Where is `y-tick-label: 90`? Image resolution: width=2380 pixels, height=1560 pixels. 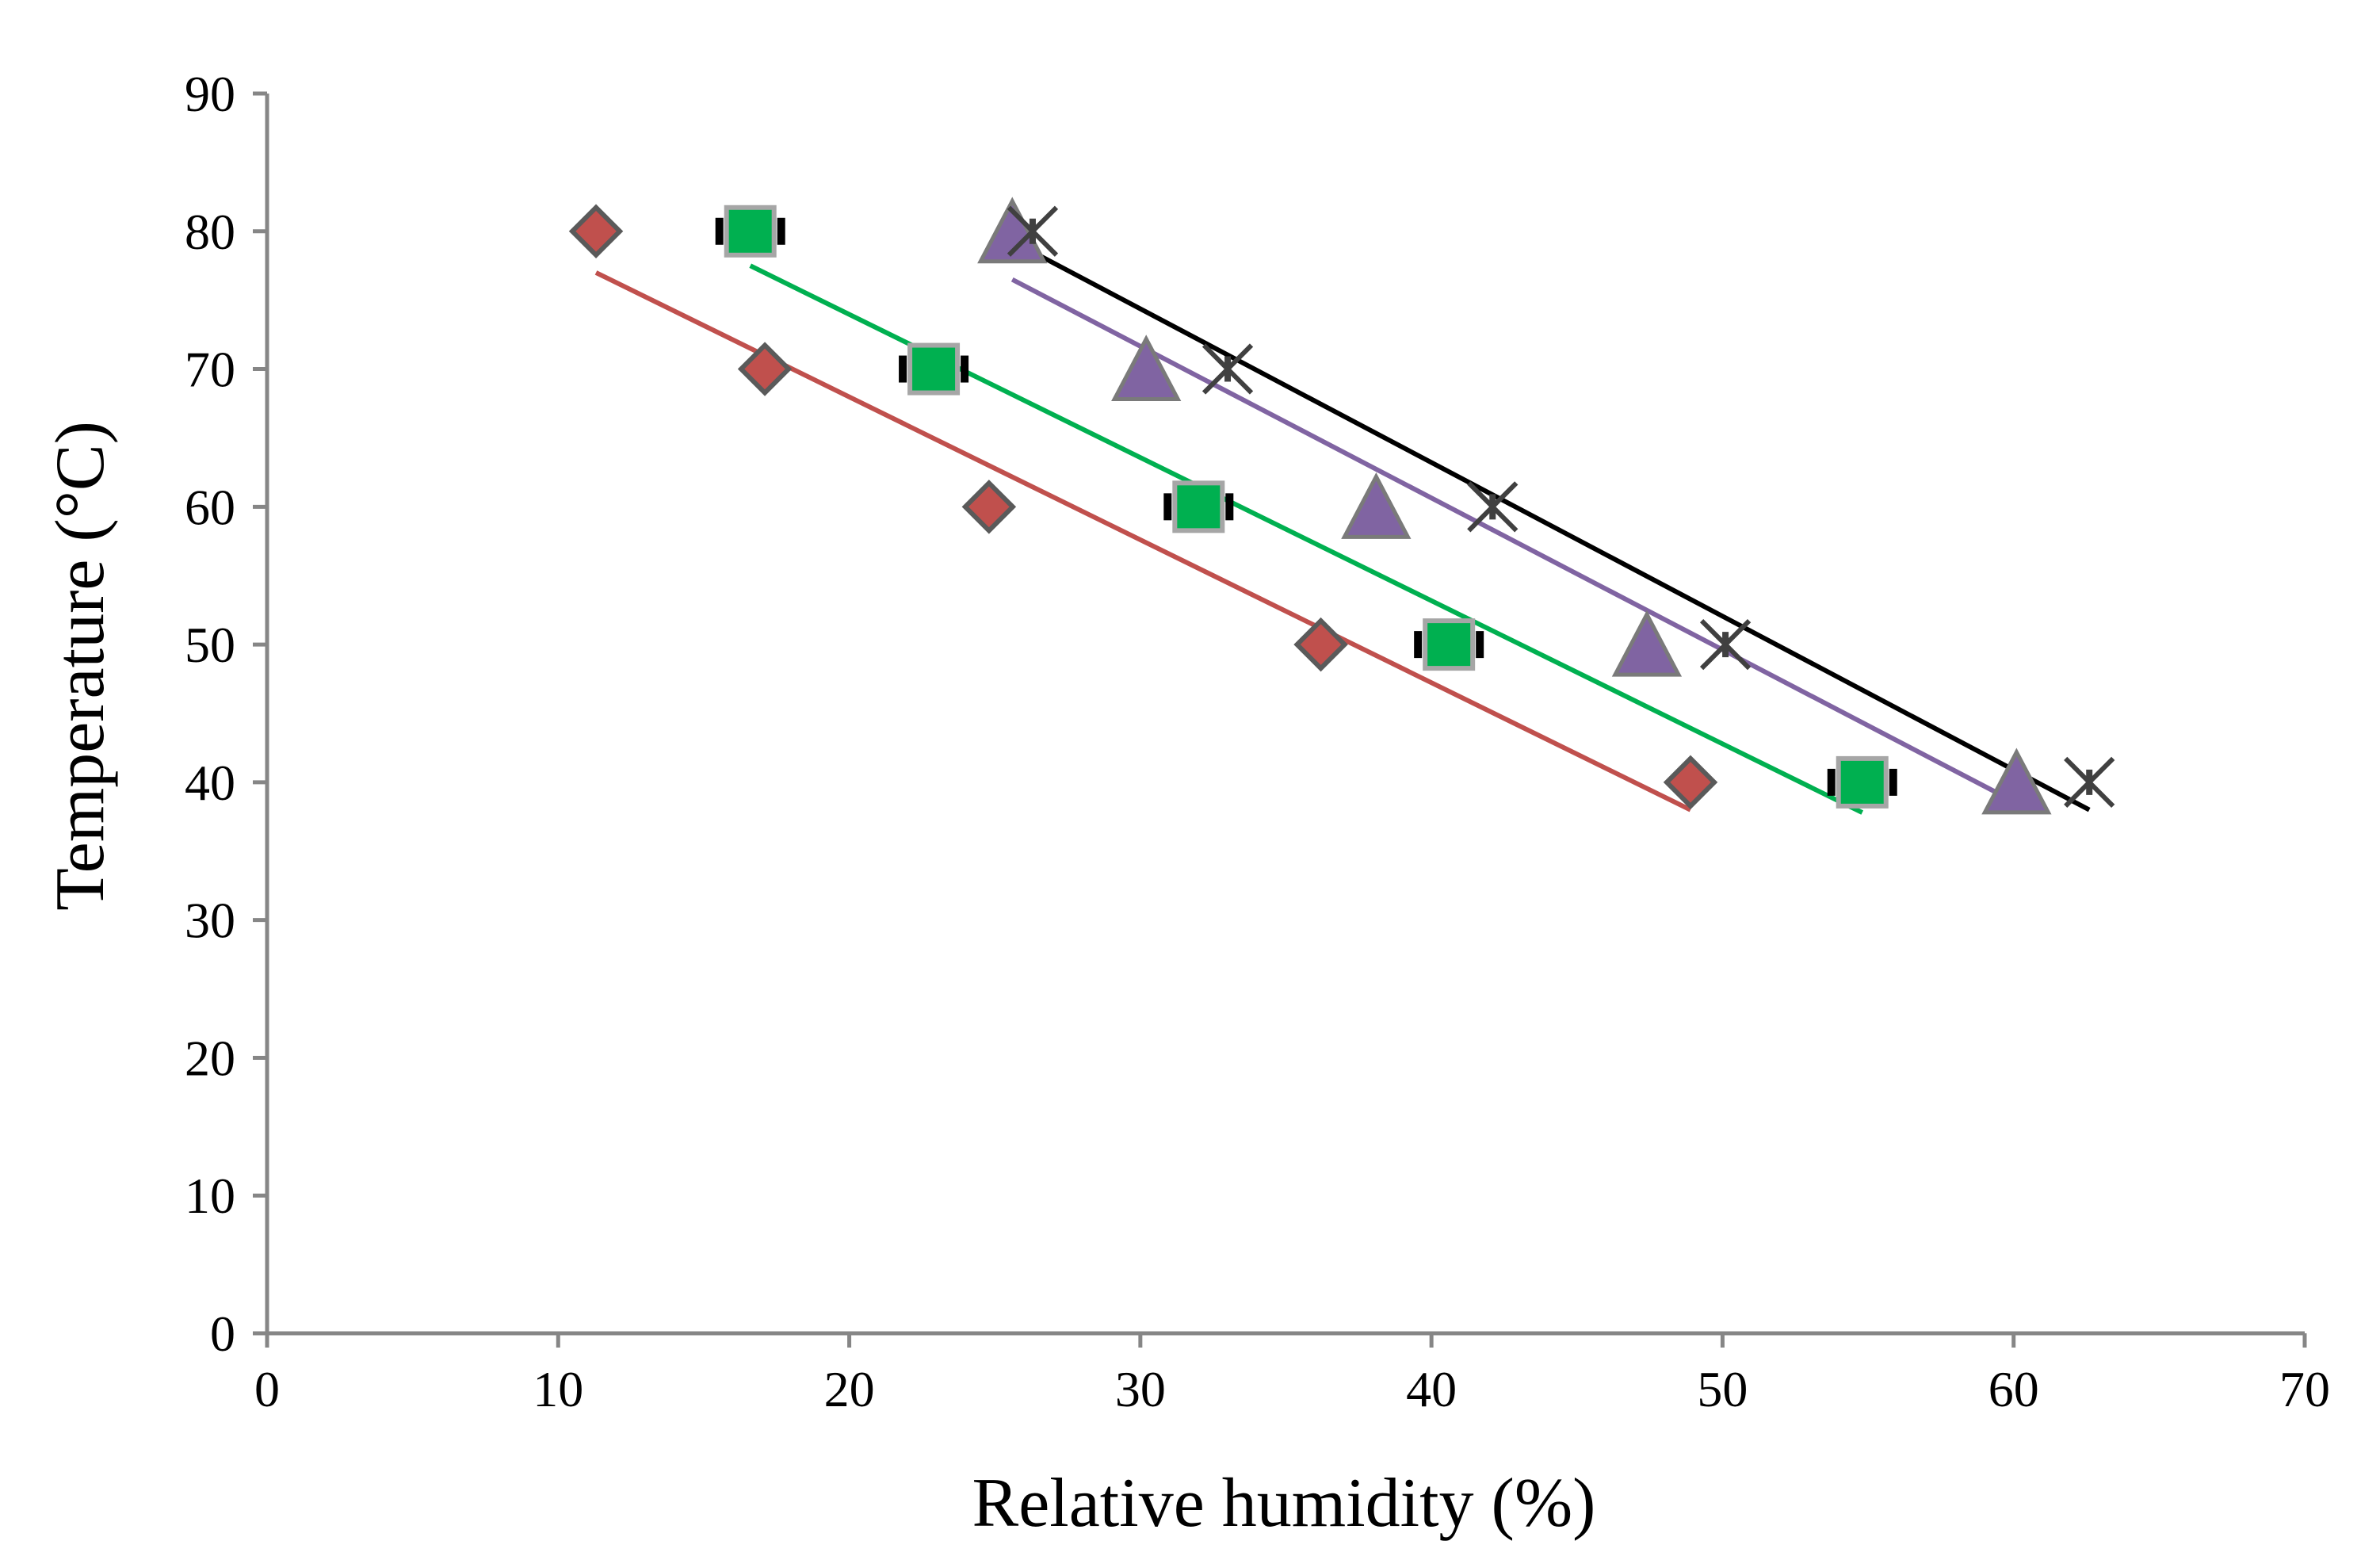 y-tick-label: 90 is located at coordinates (210, 94).